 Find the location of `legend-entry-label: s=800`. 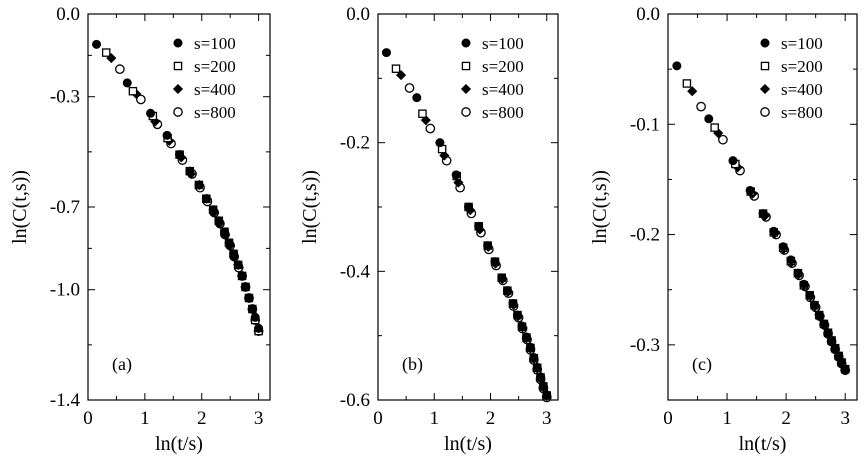

legend-entry-label: s=800 is located at coordinates (802, 112).